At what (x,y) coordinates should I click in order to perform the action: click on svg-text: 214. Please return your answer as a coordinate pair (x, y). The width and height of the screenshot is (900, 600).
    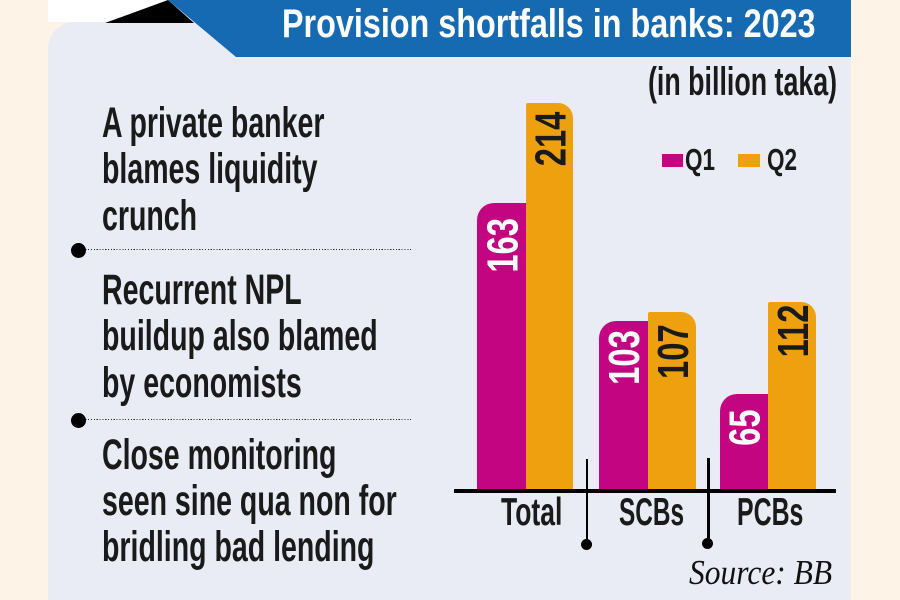
    Looking at the image, I should click on (551, 138).